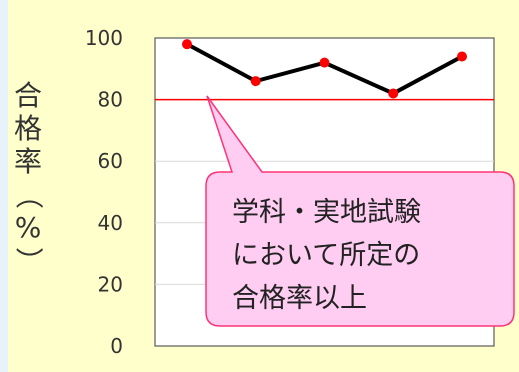  What do you see at coordinates (28, 227) in the screenshot?
I see `y-axis-label-char: %` at bounding box center [28, 227].